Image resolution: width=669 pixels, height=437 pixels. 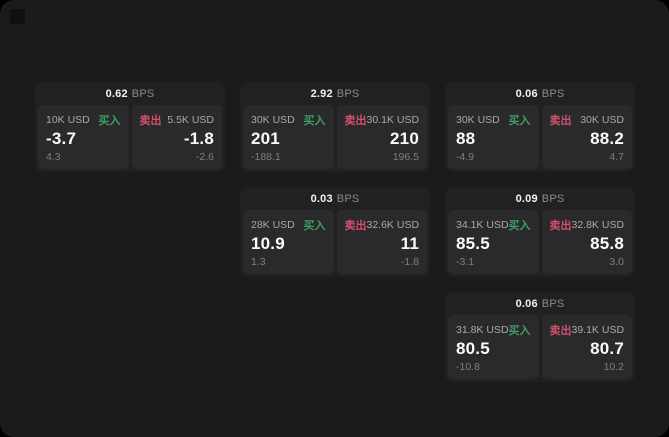 What do you see at coordinates (335, 243) in the screenshot?
I see `quote-panels: 28K USD 买入 10.9 1.3 卖出 32.6K USD 11 -1.8` at bounding box center [335, 243].